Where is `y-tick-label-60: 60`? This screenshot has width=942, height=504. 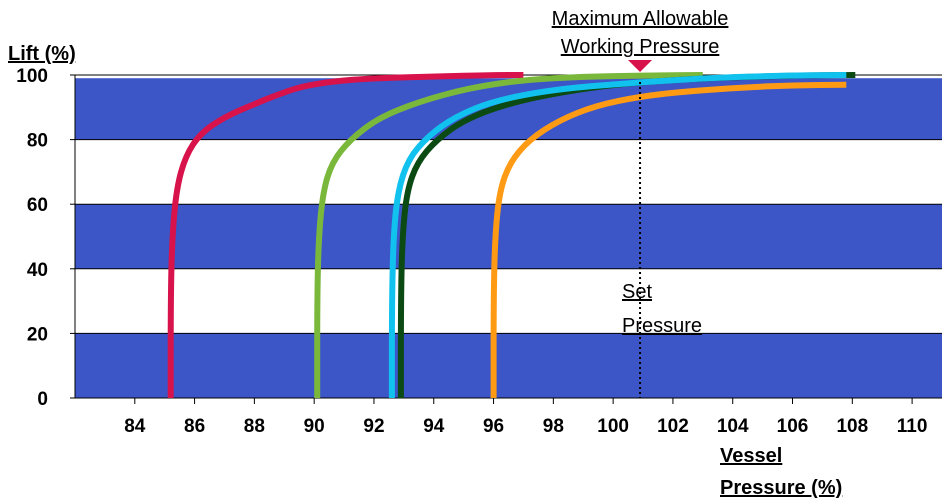 y-tick-label-60: 60 is located at coordinates (37, 205).